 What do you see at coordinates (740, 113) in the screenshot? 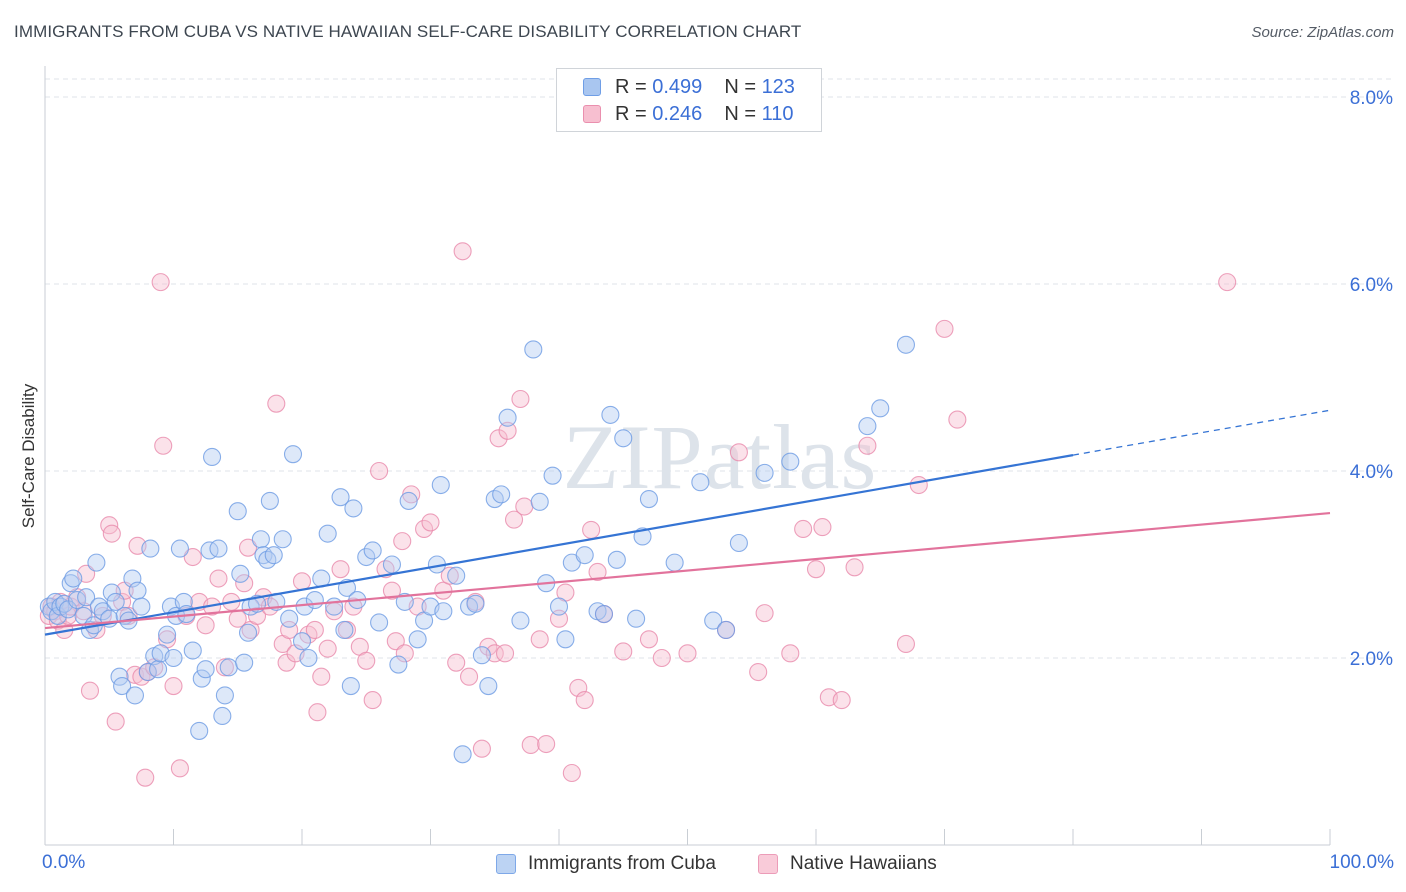
I see `legend-n-label: N =` at bounding box center [740, 113].